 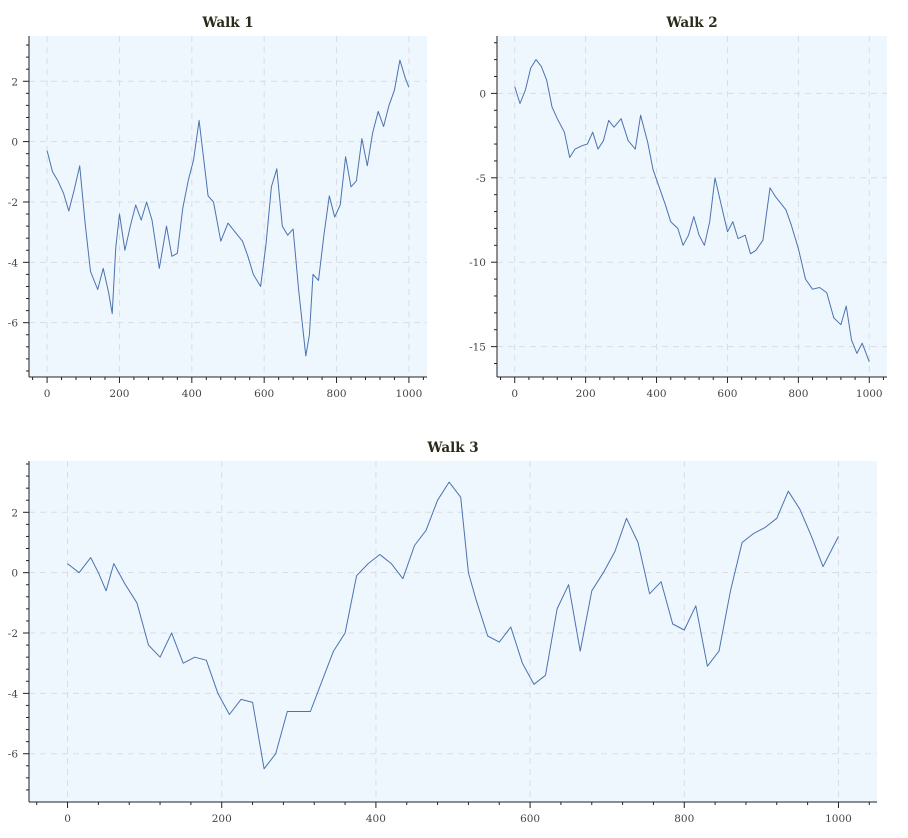 What do you see at coordinates (14, 143) in the screenshot?
I see `walk-1-y-tick-label-3: 0` at bounding box center [14, 143].